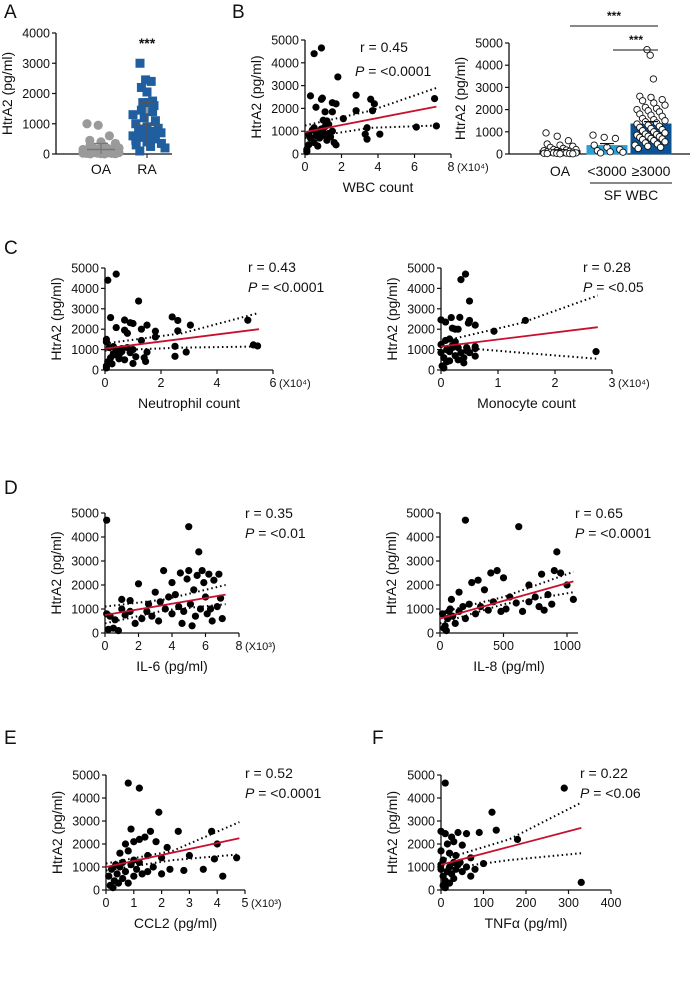  I want to click on y-tick-label: 5000, so click(285, 41).